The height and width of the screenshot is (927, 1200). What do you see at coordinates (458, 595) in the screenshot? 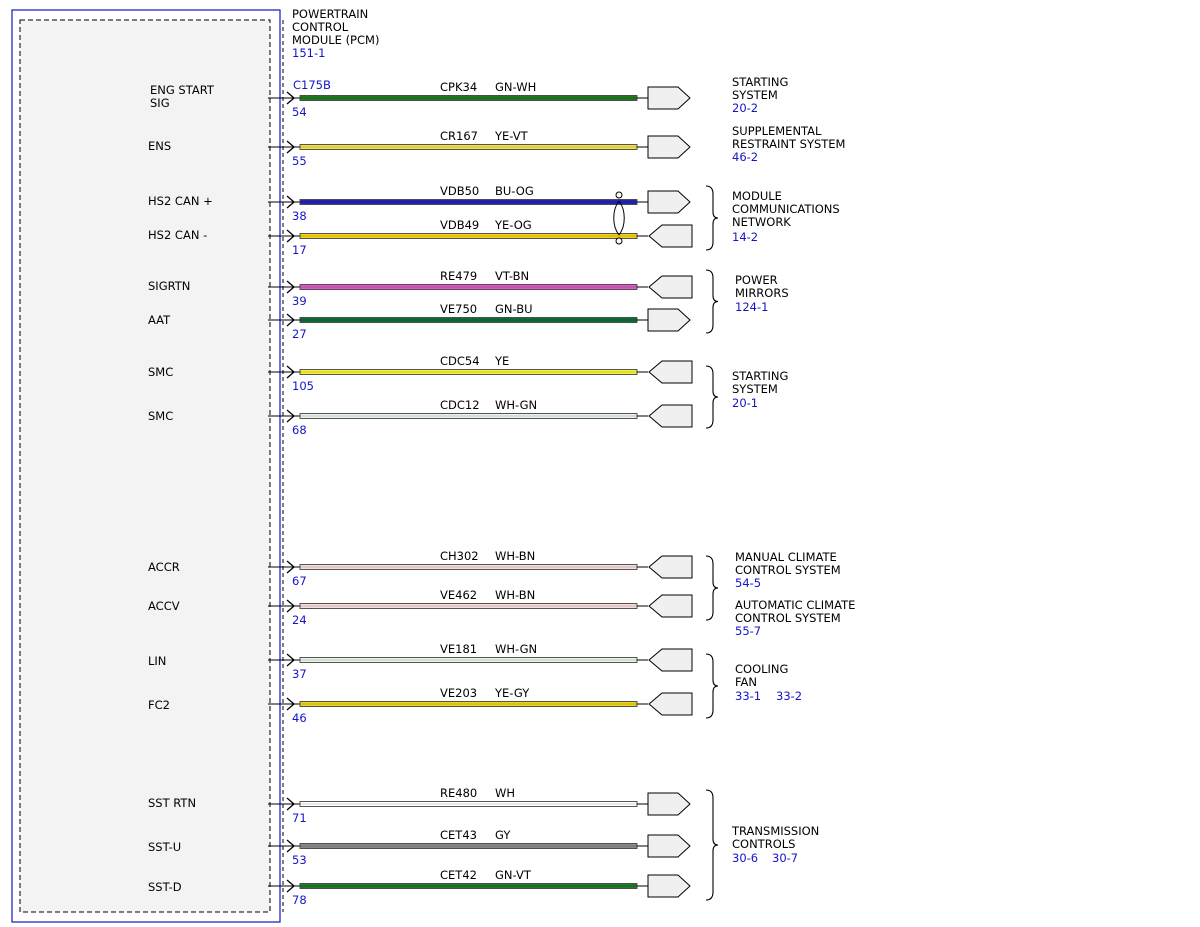
I see `circuit-label: VE462` at bounding box center [458, 595].